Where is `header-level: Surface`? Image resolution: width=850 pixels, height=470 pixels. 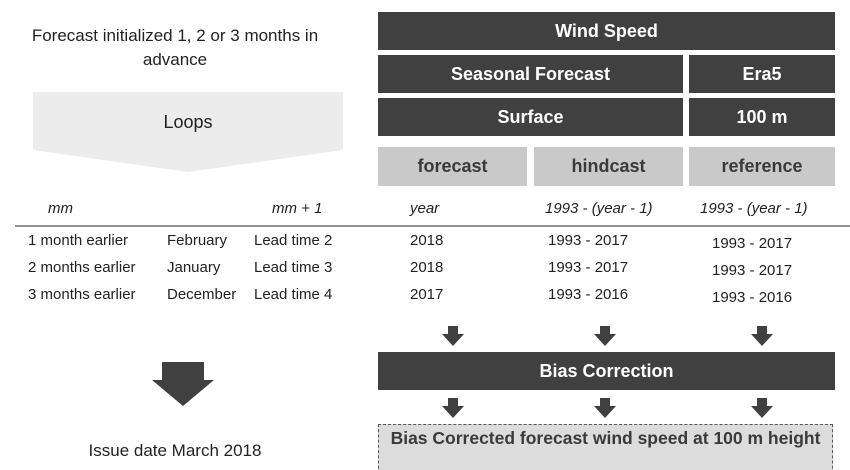 header-level: Surface is located at coordinates (530, 117).